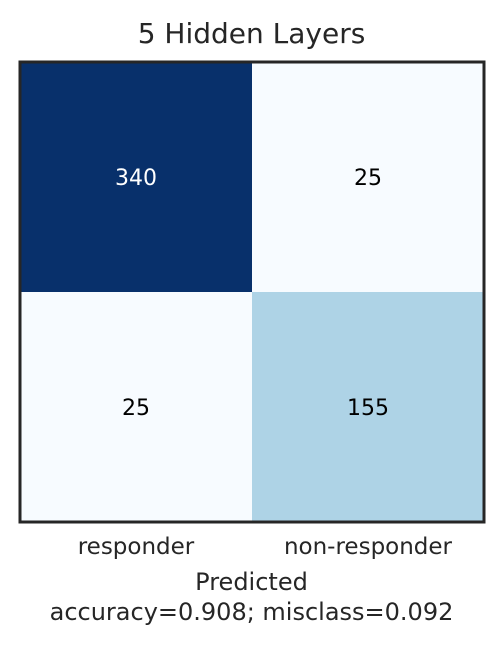 This screenshot has height=647, width=503. I want to click on cell-value-label-r1-c0: 25, so click(136, 408).